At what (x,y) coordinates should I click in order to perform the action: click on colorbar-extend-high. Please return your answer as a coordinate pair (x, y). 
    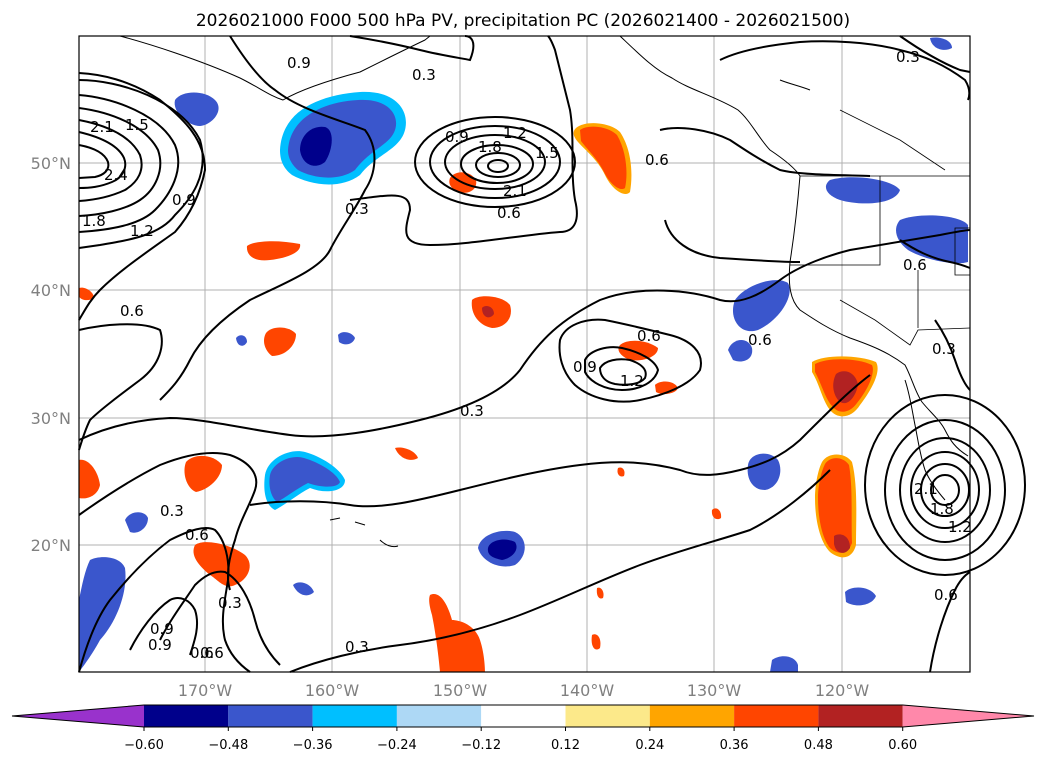
    Looking at the image, I should click on (968, 716).